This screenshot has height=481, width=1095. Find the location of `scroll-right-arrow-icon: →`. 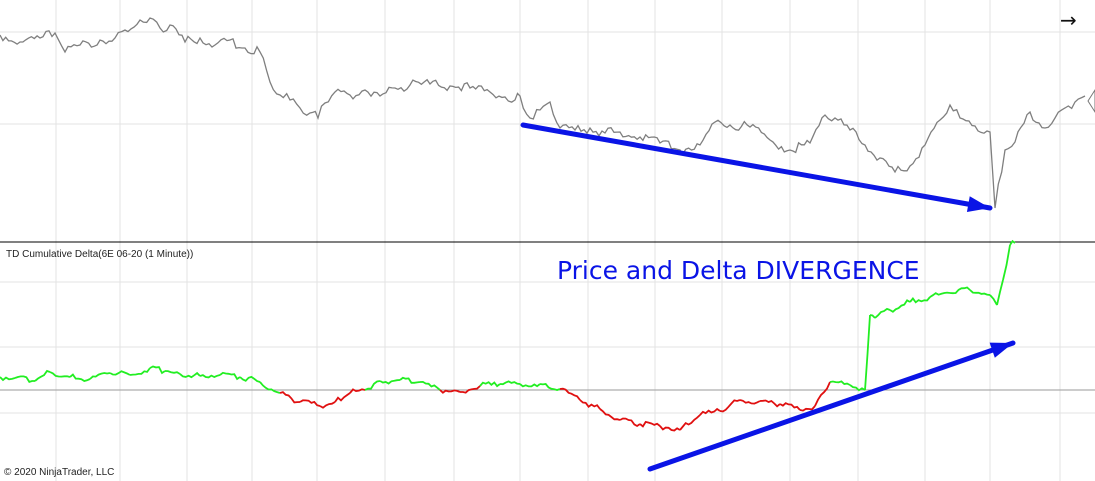

scroll-right-arrow-icon: → is located at coordinates (1068, 20).